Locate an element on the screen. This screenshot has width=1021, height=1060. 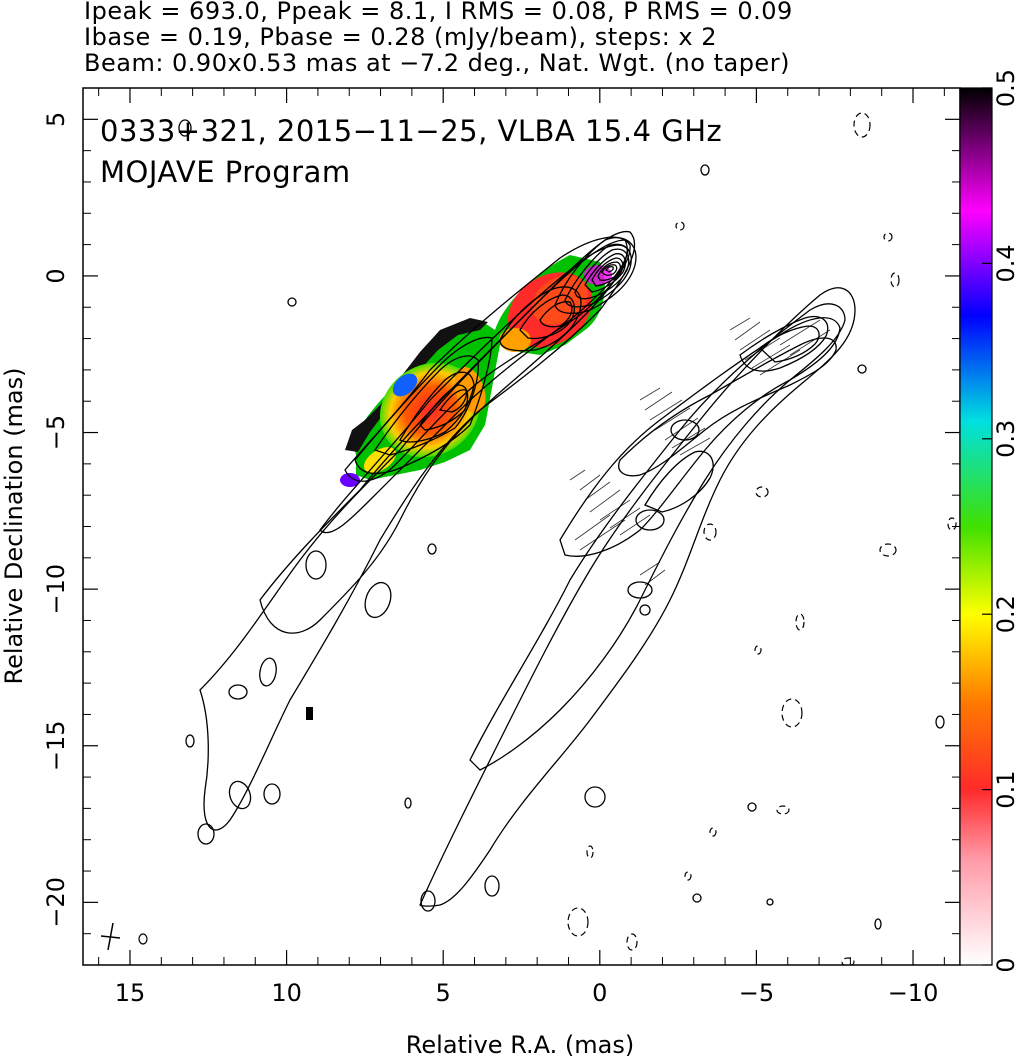
colorbar-tick-label: 0.2 is located at coordinates (1006, 614).